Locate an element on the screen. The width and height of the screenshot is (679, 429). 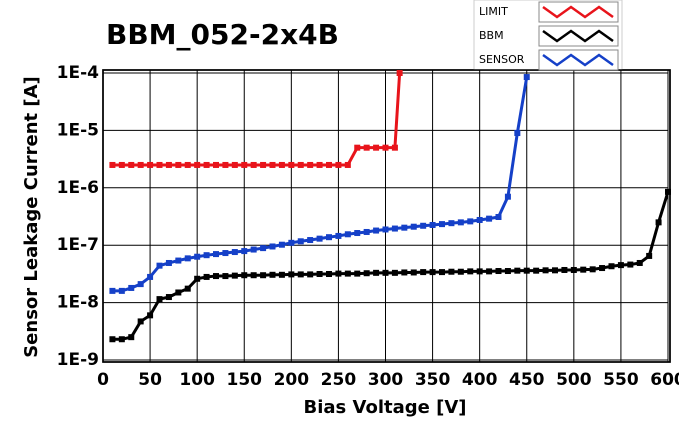
x-tick-label: 450 is located at coordinates (527, 380).